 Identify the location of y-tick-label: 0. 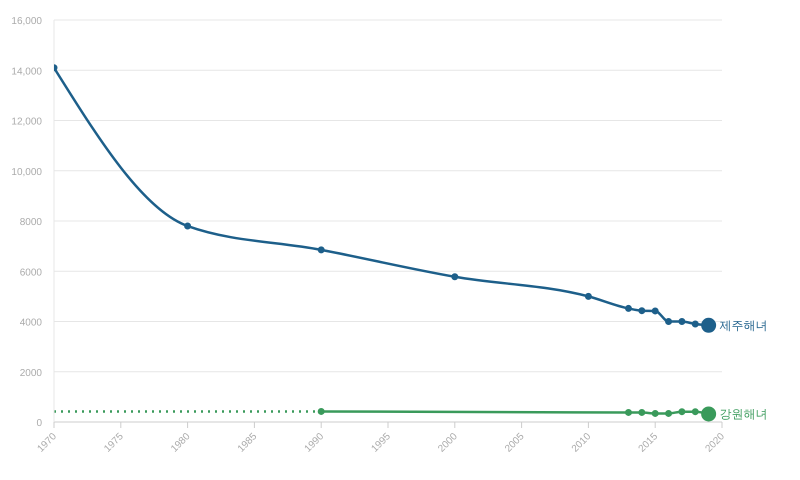
(39, 423).